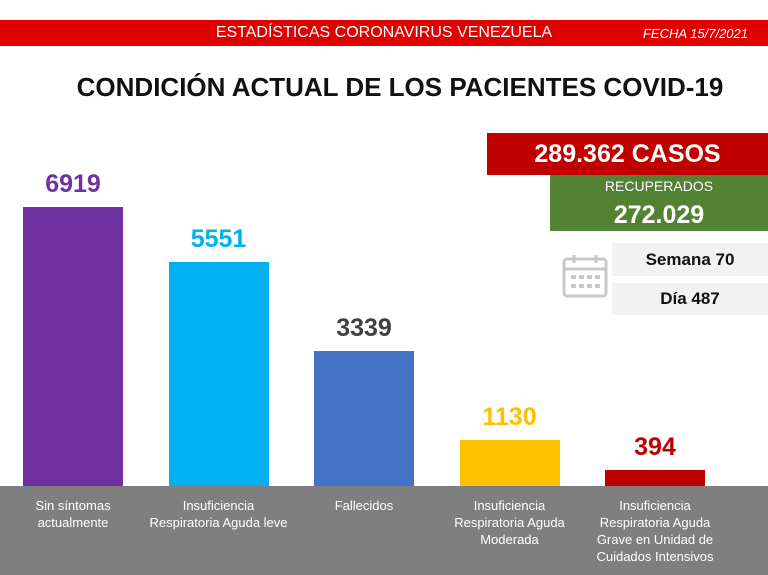 This screenshot has width=768, height=575. What do you see at coordinates (690, 299) in the screenshot?
I see `day-box: Día 487` at bounding box center [690, 299].